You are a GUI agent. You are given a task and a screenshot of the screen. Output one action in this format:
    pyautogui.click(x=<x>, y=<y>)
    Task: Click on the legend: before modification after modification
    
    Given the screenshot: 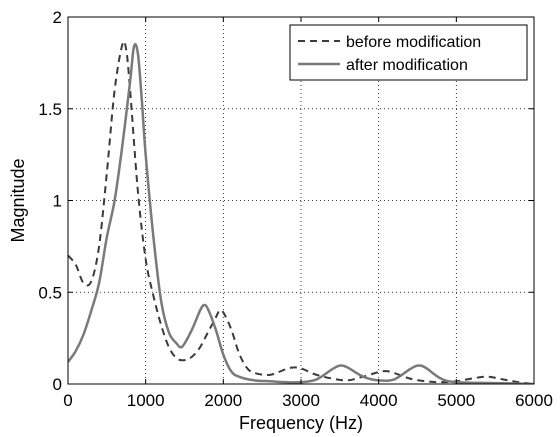 What is the action you would take?
    pyautogui.click(x=408, y=52)
    